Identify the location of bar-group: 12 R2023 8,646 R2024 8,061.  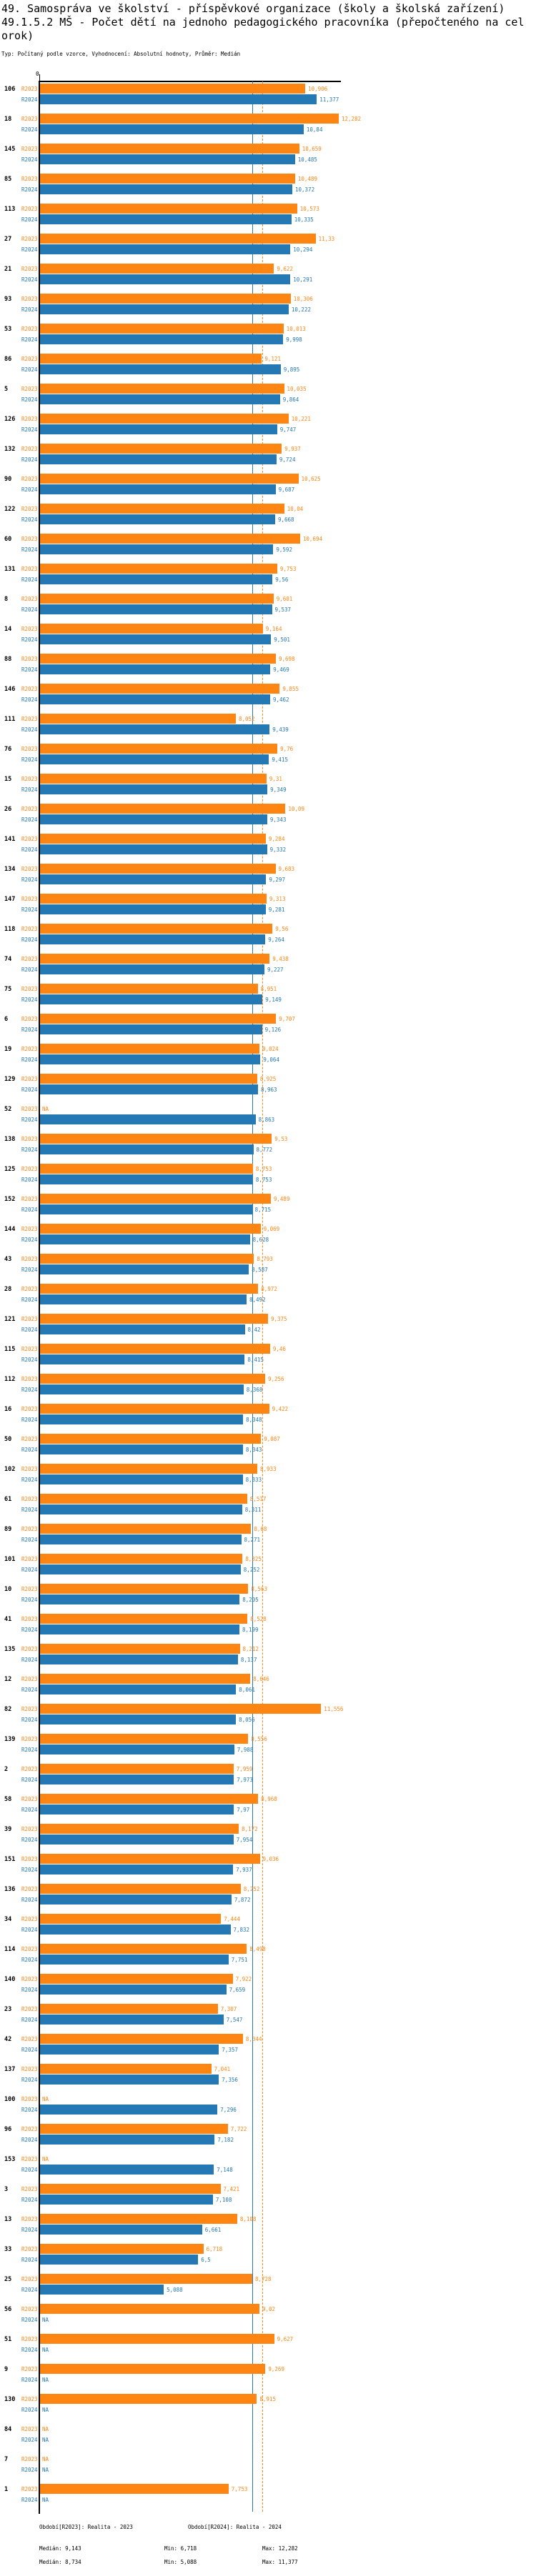
(268, 1688).